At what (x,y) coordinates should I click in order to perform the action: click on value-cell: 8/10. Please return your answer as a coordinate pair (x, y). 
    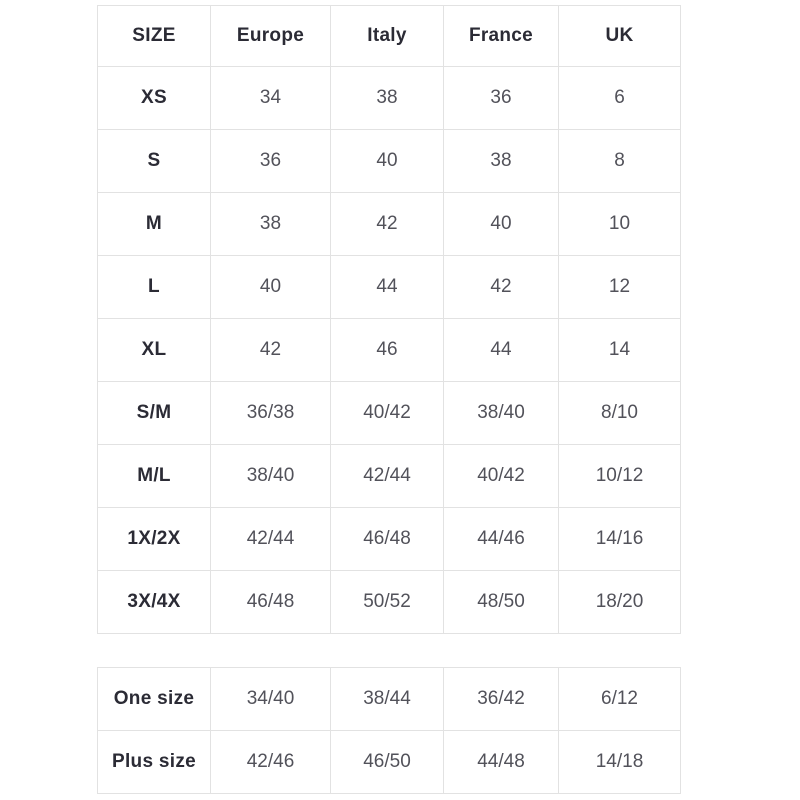
    Looking at the image, I should click on (619, 413).